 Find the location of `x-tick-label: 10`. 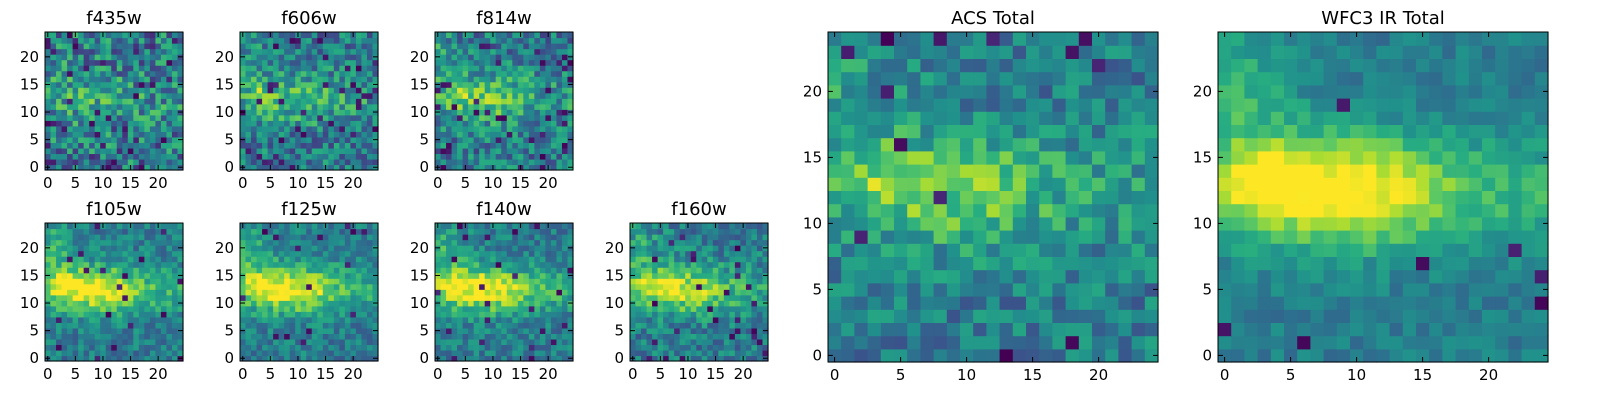

x-tick-label: 10 is located at coordinates (492, 183).